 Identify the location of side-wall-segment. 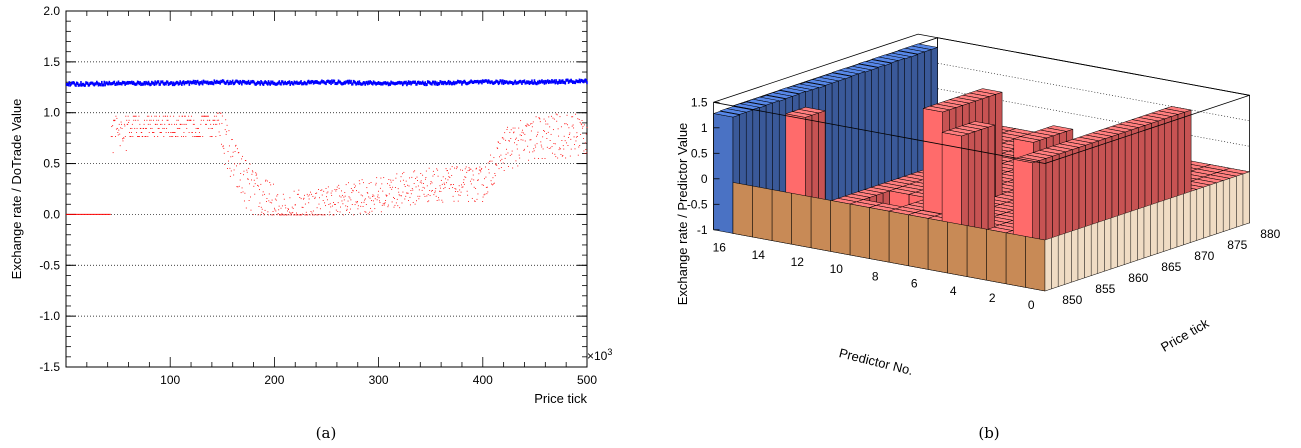
(1200, 213).